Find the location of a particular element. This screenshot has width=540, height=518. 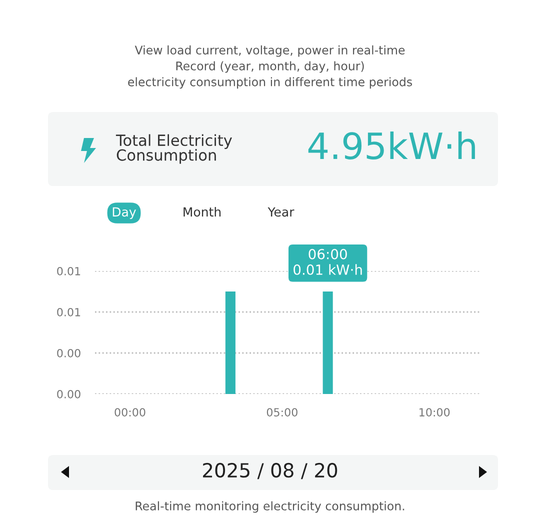

chart-title: View load current, voltage, power in real-time Record (year, month, day, hour) electricity consumption in different time periods is located at coordinates (270, 67).